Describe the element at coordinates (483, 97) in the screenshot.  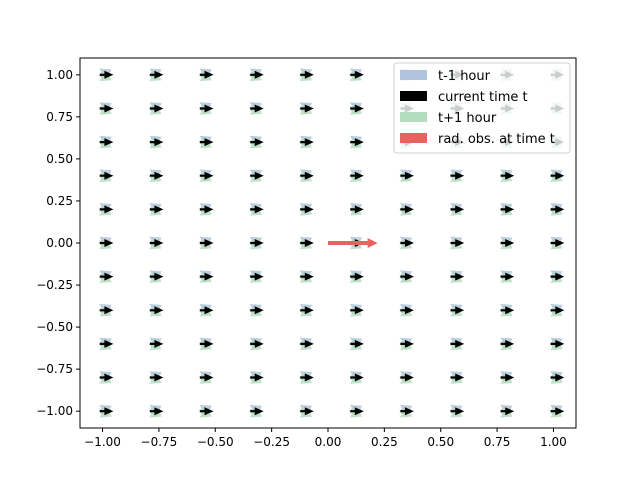
I see `legend-label: current time t` at that location.